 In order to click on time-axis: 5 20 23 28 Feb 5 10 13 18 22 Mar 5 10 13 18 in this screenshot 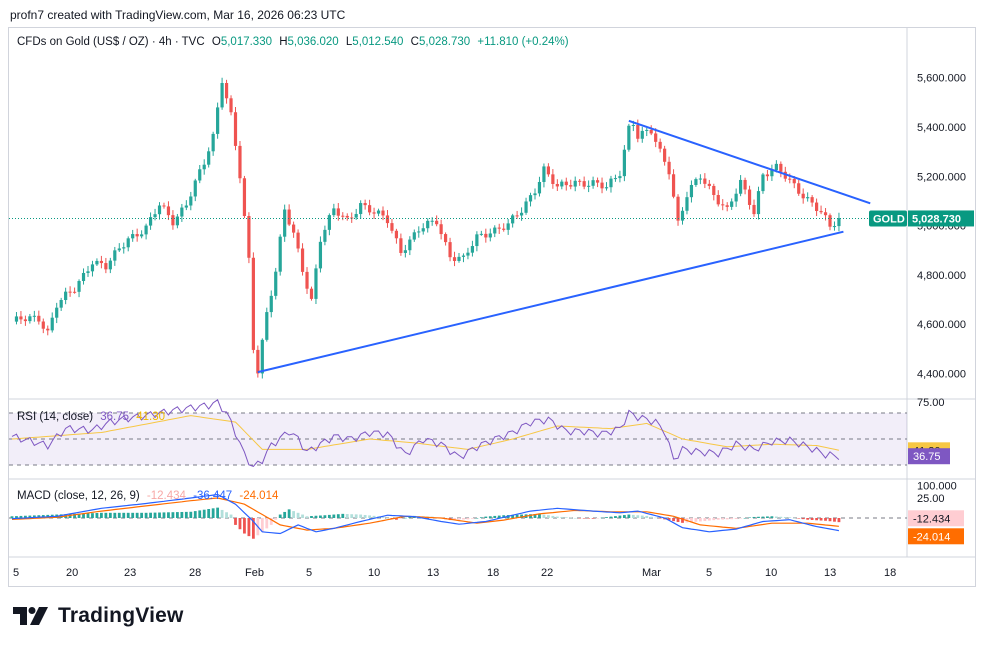, I will do `click(454, 573)`.